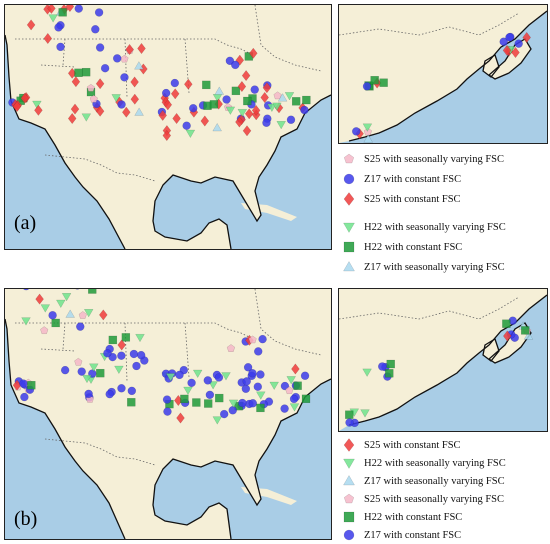 The width and height of the screenshot is (550, 544). Describe the element at coordinates (159, 73) in the screenshot. I see `markers-a` at that location.